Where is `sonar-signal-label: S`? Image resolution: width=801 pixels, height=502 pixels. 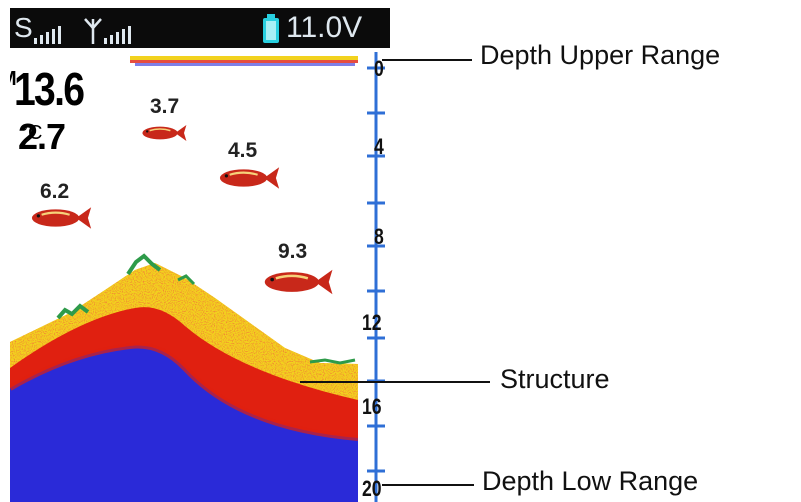 sonar-signal-label: S is located at coordinates (23, 27).